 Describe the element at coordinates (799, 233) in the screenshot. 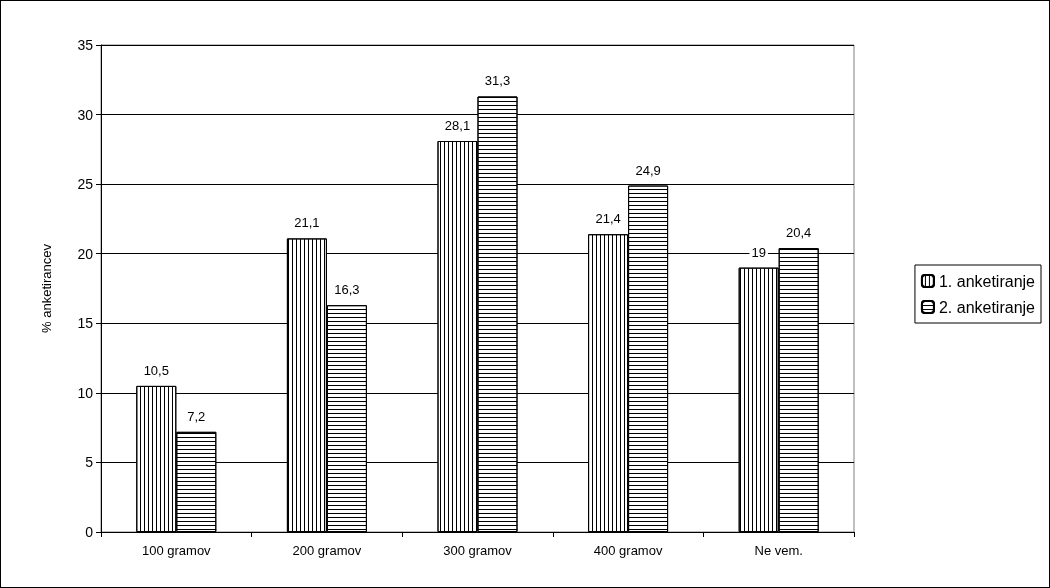

I see `data-label: 20,4` at that location.